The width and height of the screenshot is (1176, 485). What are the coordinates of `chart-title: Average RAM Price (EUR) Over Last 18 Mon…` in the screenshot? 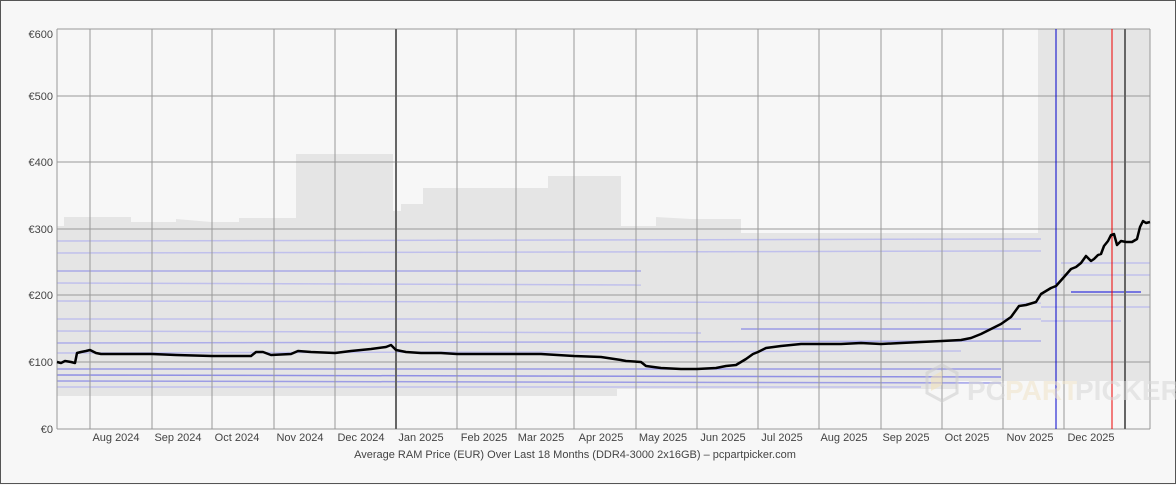 It's located at (575, 455).